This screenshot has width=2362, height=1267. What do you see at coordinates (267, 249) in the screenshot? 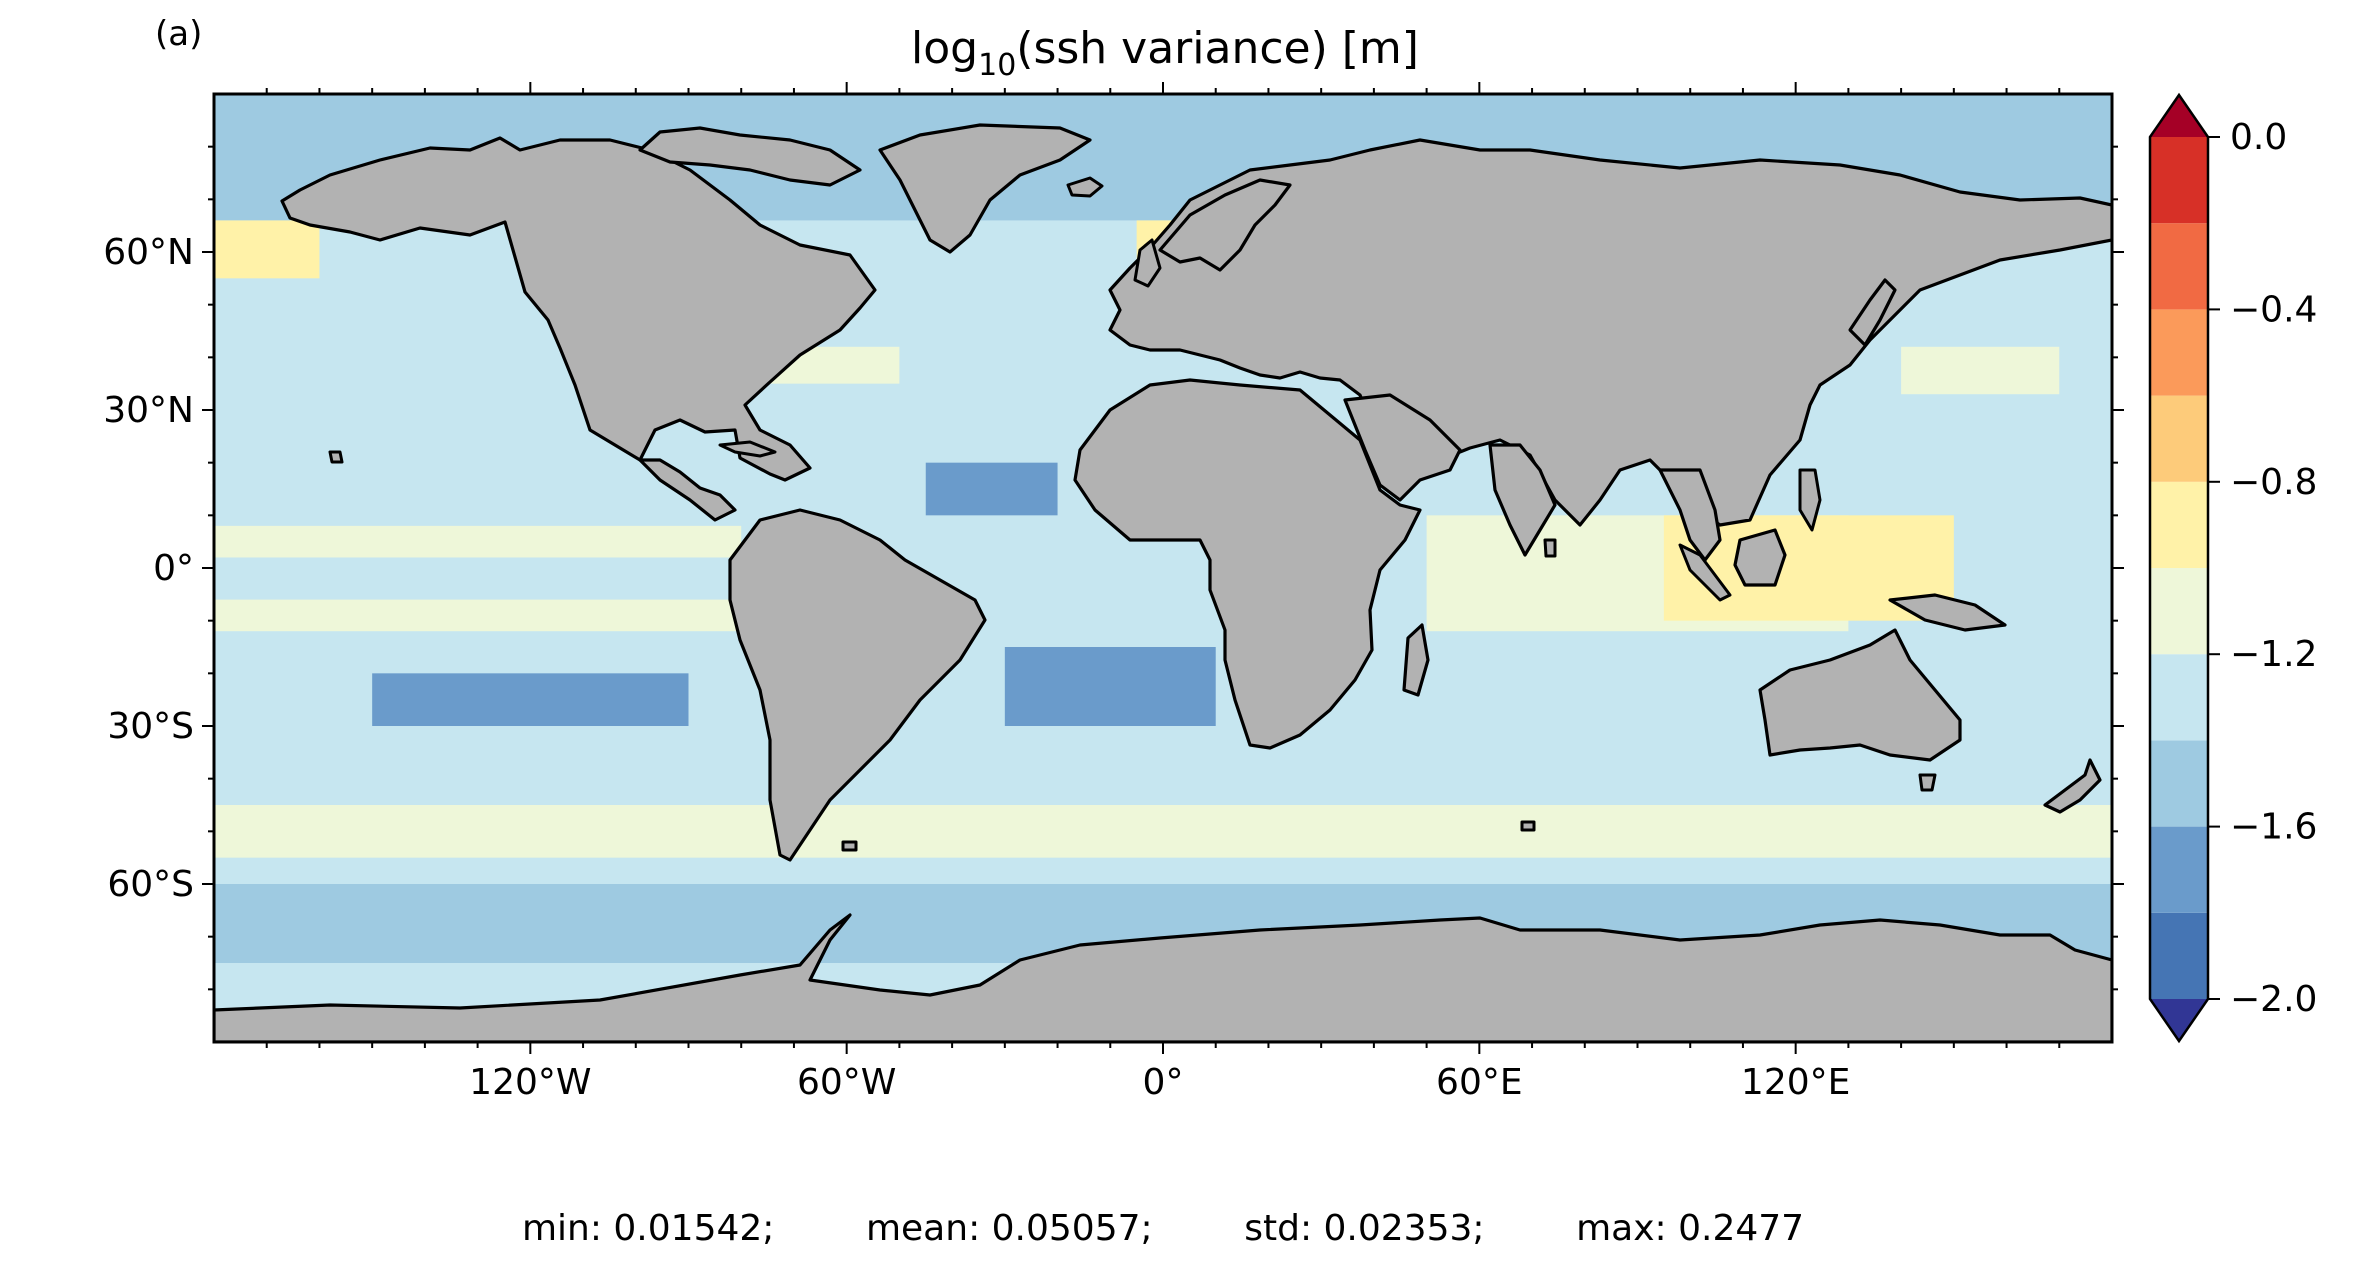
I see `ocean-region-bering-sea` at bounding box center [267, 249].